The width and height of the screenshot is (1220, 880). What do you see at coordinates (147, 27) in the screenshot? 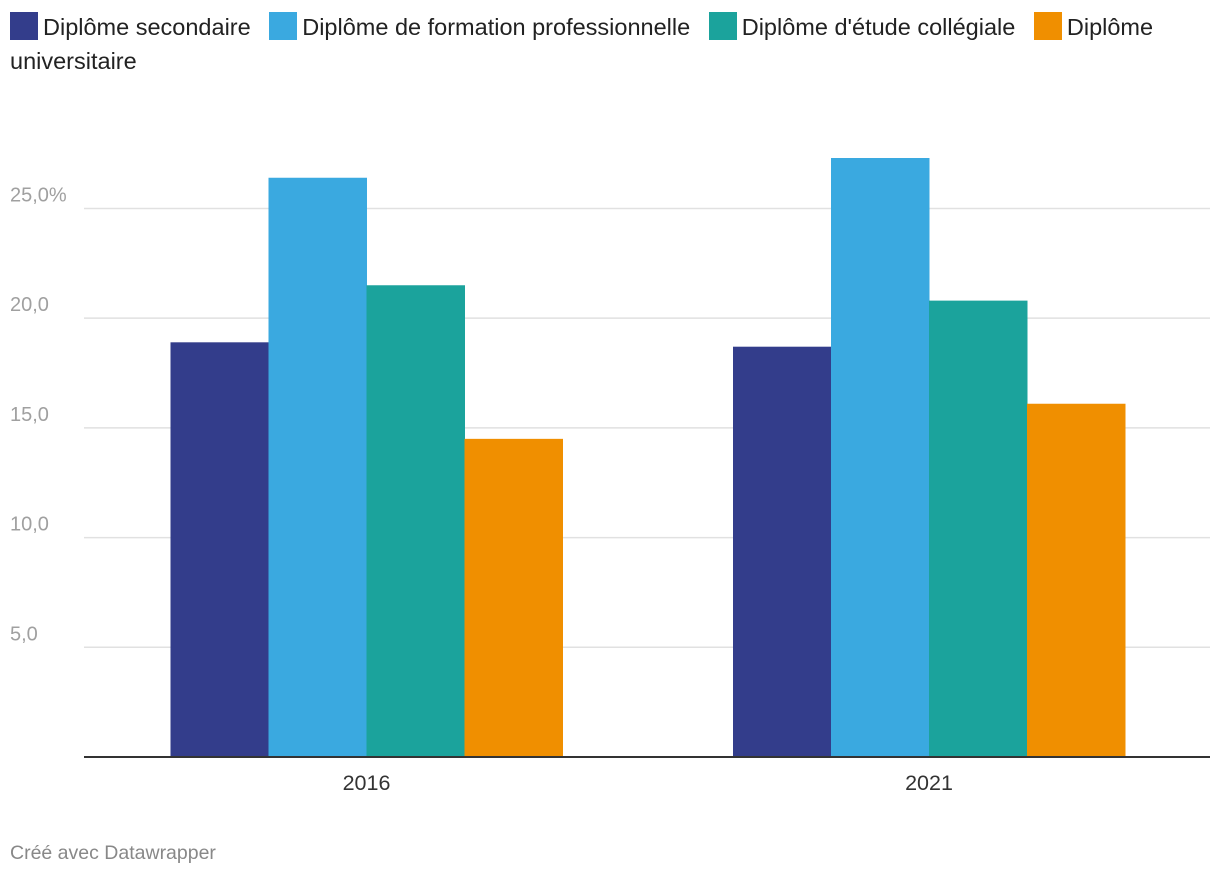
I see `legend-label-secondaire: Diplôme secondaire` at bounding box center [147, 27].